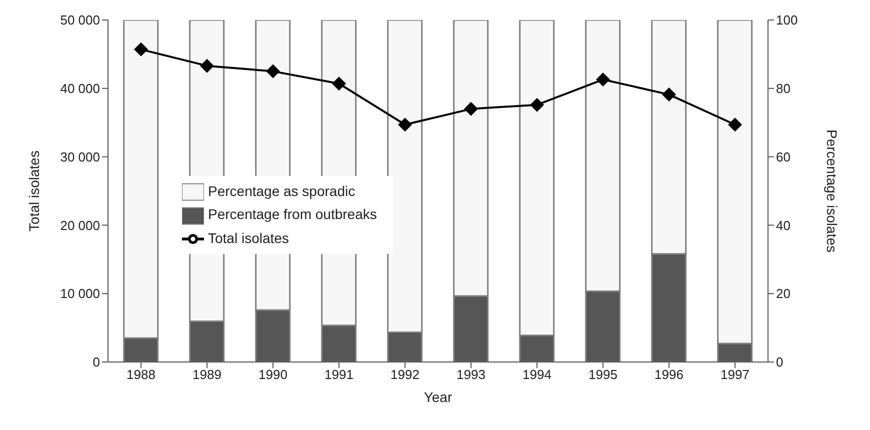 The image size is (870, 430). I want to click on x-tick-label: 1995, so click(603, 374).